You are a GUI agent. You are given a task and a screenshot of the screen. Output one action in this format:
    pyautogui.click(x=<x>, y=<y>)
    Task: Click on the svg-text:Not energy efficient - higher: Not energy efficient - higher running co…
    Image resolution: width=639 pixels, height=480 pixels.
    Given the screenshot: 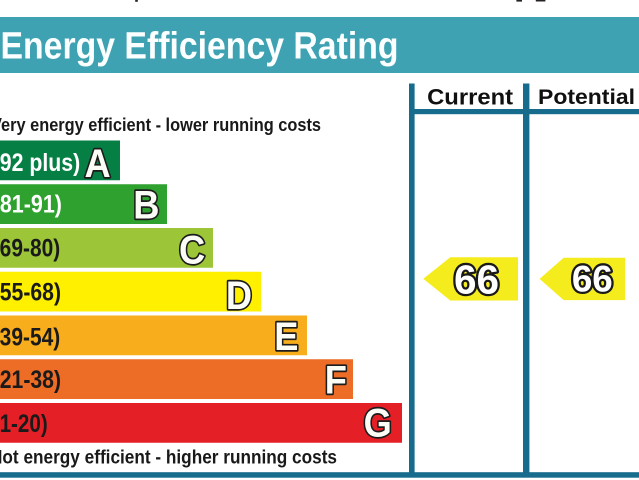 What is the action you would take?
    pyautogui.click(x=168, y=457)
    